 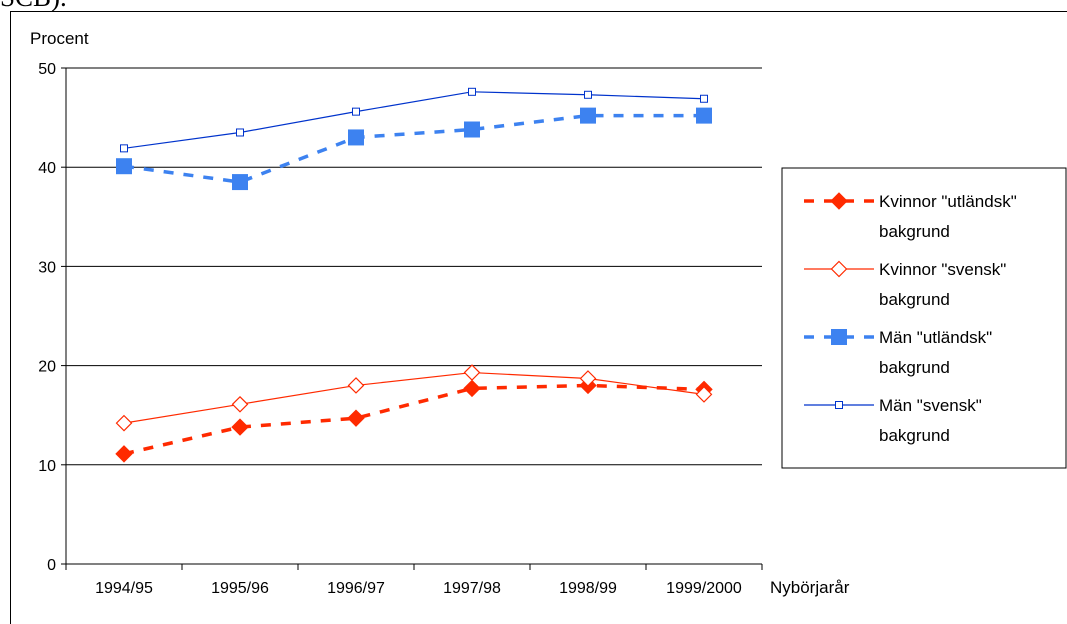 I want to click on legend-label: Män "svensk", so click(x=930, y=405).